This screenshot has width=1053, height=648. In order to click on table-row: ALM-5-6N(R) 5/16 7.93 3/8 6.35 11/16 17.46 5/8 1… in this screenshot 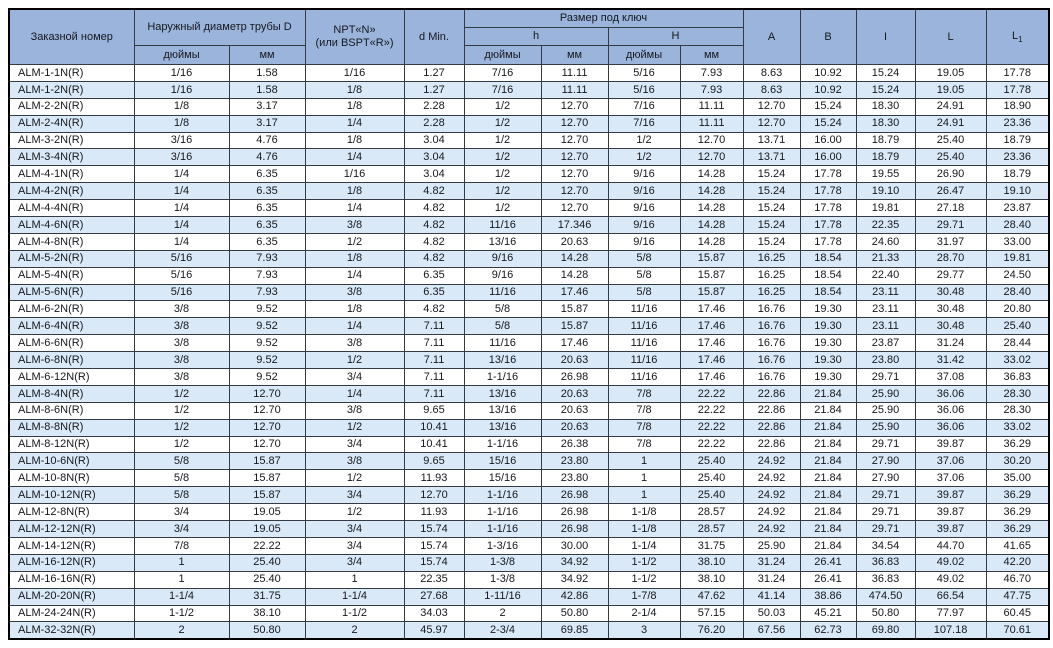, I will do `click(529, 292)`.